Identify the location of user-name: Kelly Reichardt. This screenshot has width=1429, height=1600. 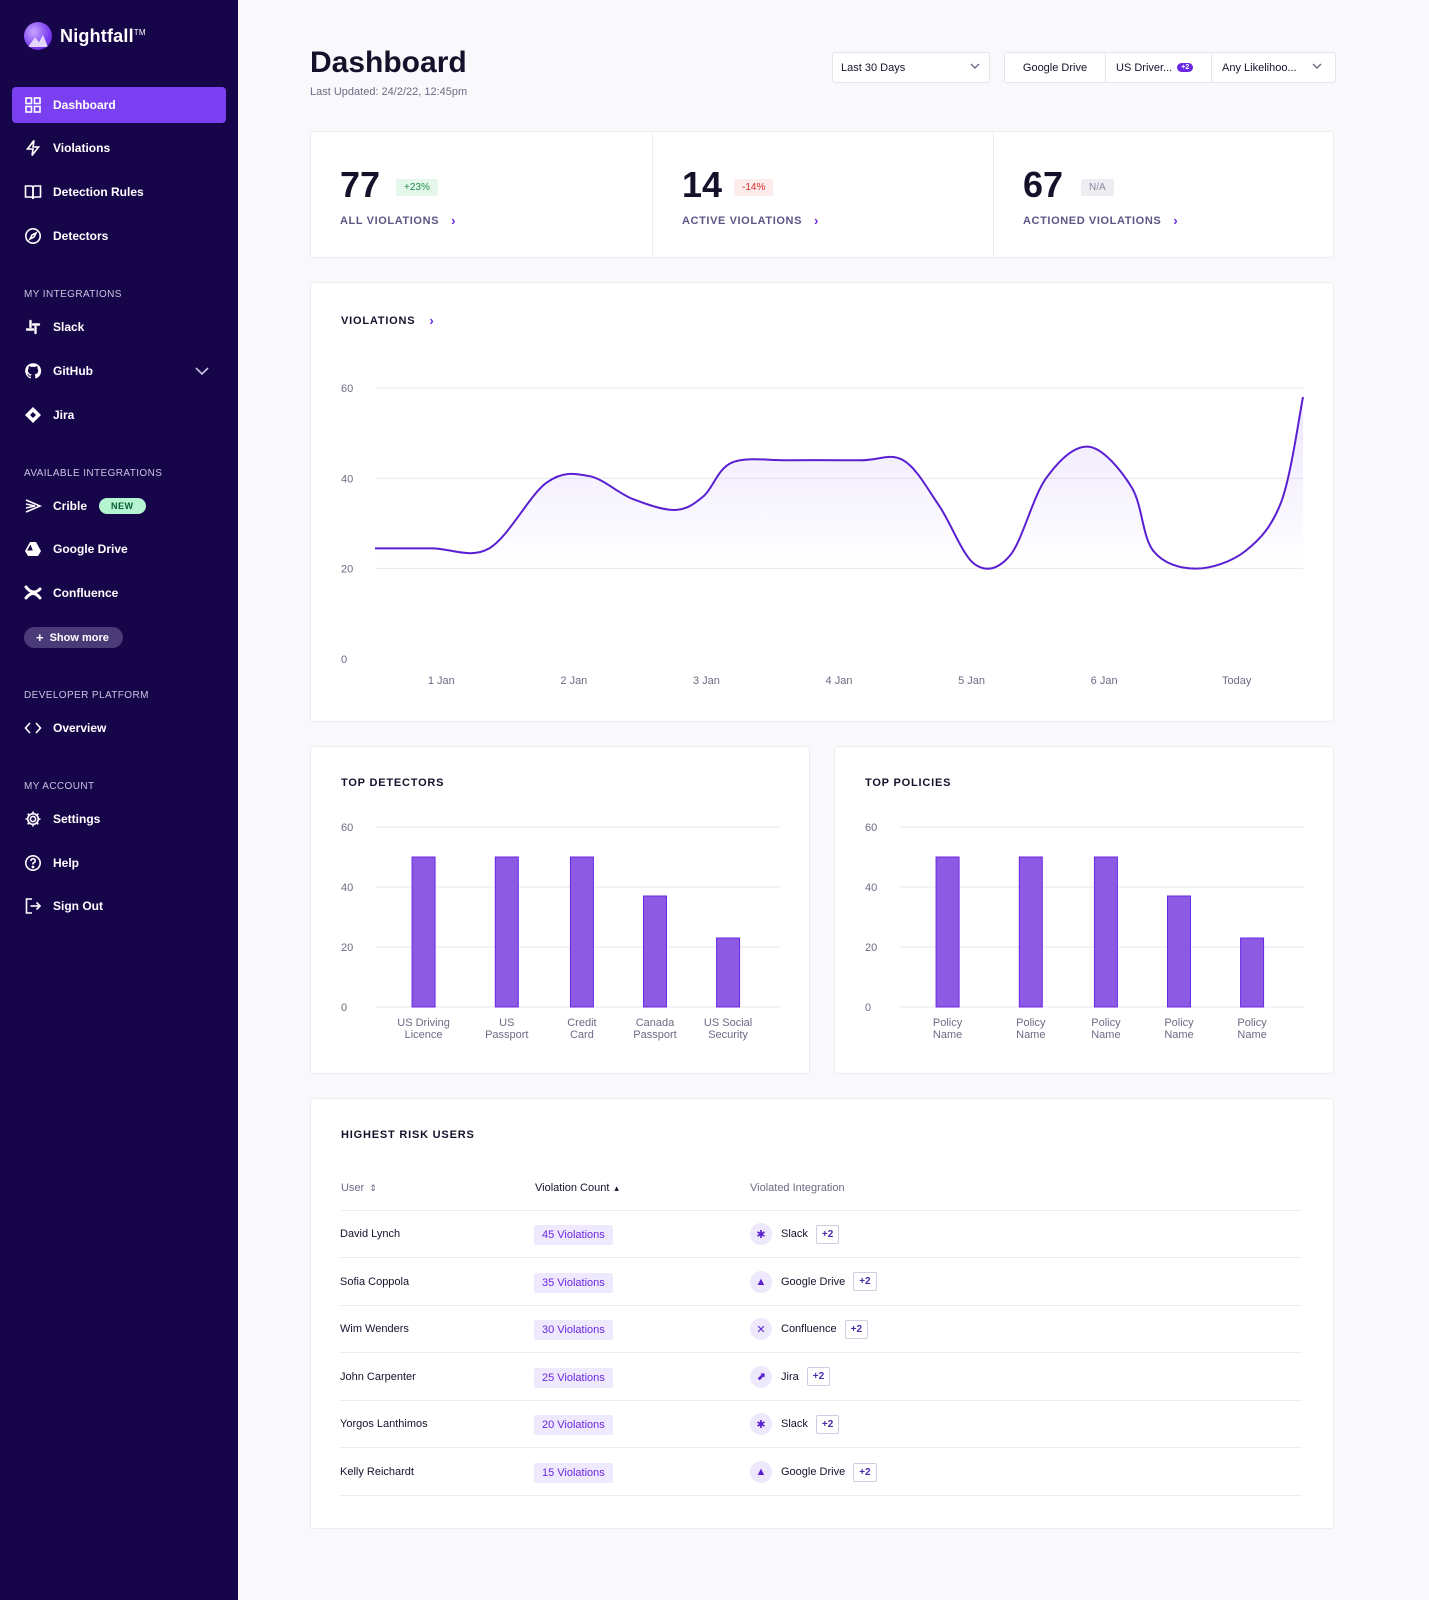
(377, 1472).